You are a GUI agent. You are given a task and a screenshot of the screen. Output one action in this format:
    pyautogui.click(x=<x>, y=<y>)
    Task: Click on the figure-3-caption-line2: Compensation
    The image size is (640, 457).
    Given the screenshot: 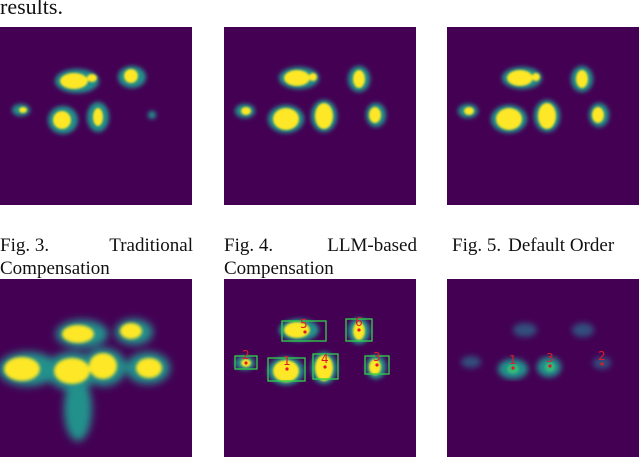 What is the action you would take?
    pyautogui.click(x=55, y=268)
    